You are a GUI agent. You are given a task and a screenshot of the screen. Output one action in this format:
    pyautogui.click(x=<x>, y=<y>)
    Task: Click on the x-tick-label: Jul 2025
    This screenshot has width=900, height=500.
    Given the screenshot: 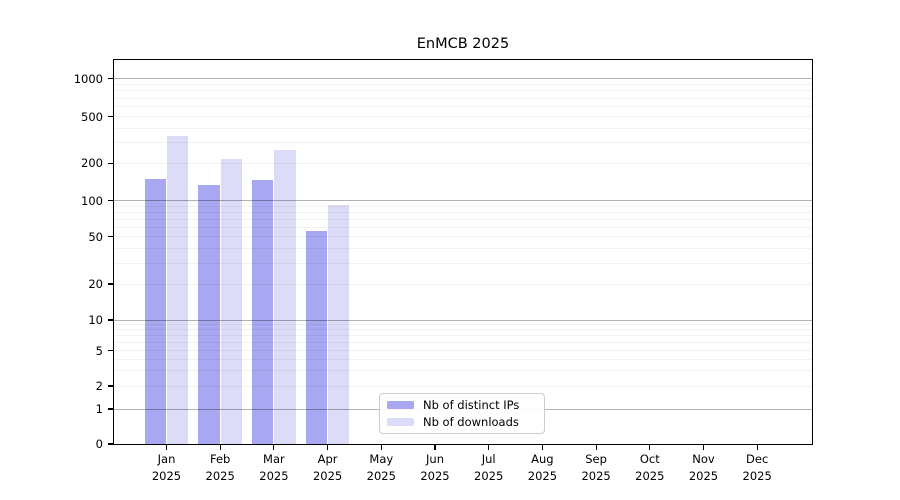 What is the action you would take?
    pyautogui.click(x=489, y=467)
    